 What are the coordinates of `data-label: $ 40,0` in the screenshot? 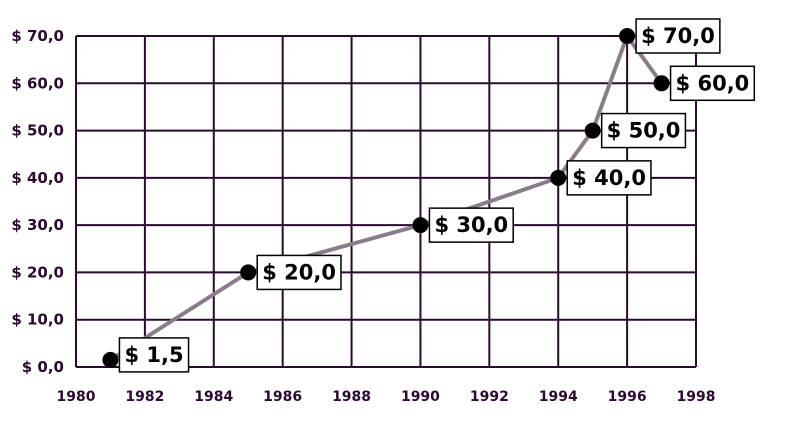 It's located at (609, 178).